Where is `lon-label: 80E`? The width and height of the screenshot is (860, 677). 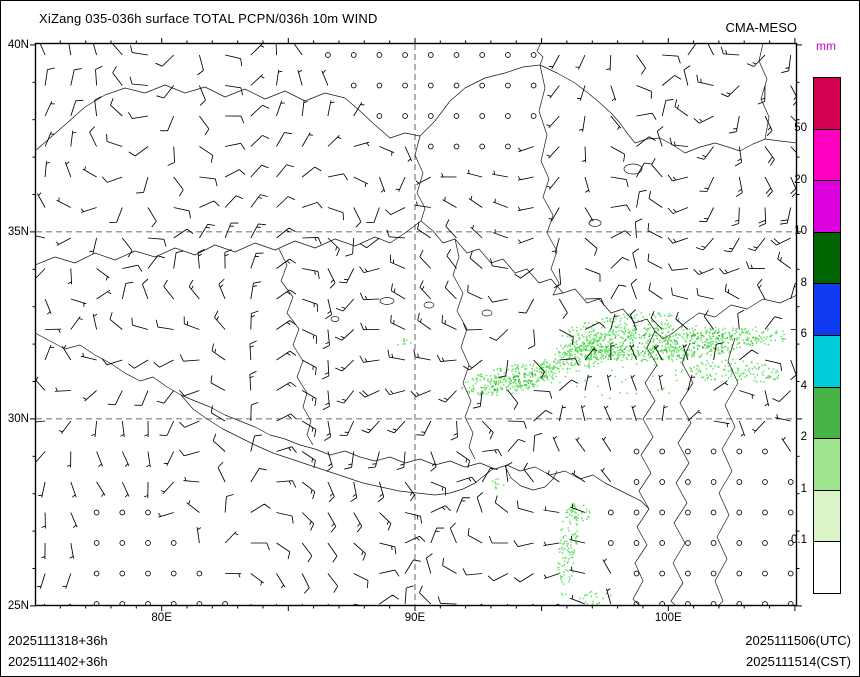
lon-label: 80E is located at coordinates (161, 618).